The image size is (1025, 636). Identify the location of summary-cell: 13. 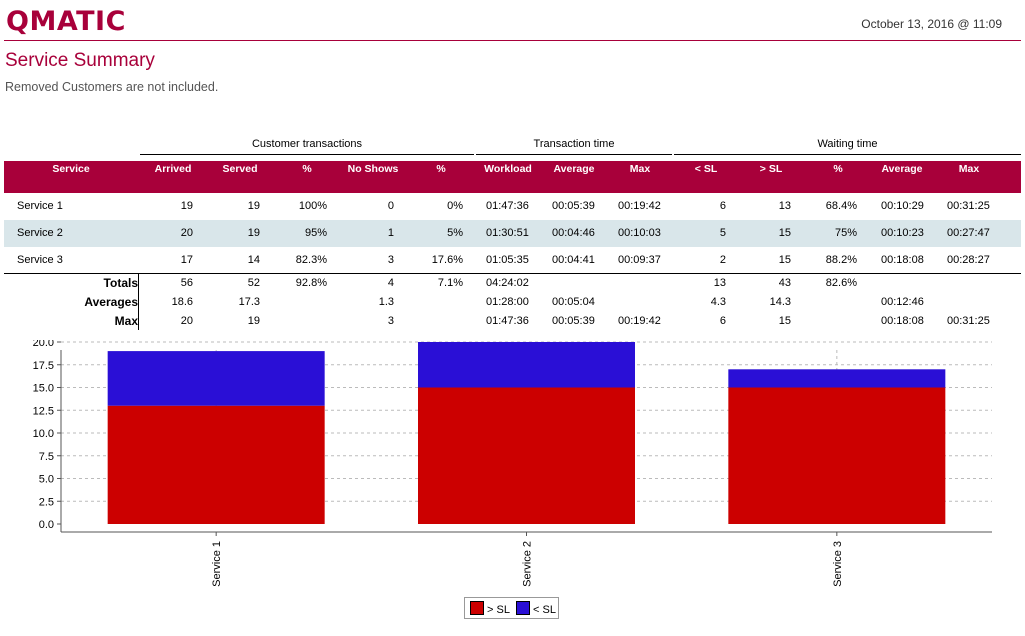
(719, 283).